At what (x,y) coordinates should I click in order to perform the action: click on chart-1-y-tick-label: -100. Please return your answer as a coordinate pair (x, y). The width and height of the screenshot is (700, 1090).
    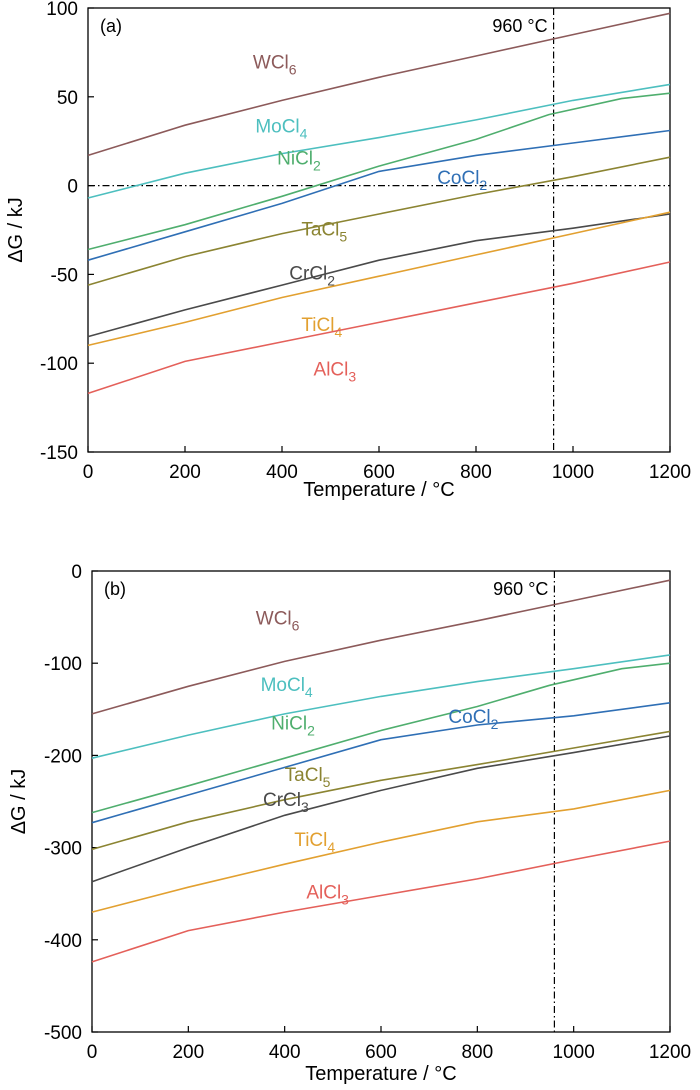
    Looking at the image, I should click on (63, 664).